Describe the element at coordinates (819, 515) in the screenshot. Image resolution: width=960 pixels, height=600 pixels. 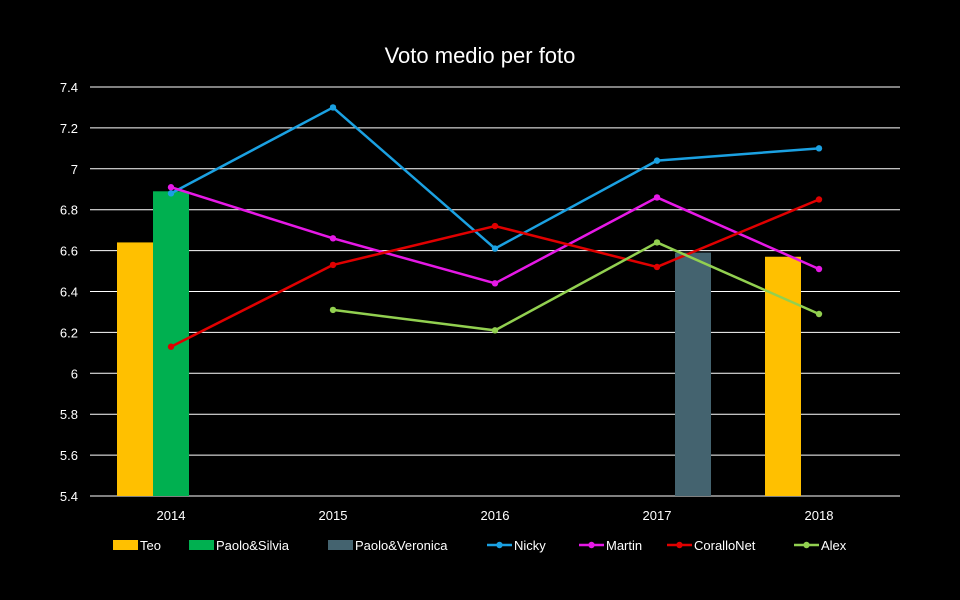
I see `x-tick-label: 2018` at that location.